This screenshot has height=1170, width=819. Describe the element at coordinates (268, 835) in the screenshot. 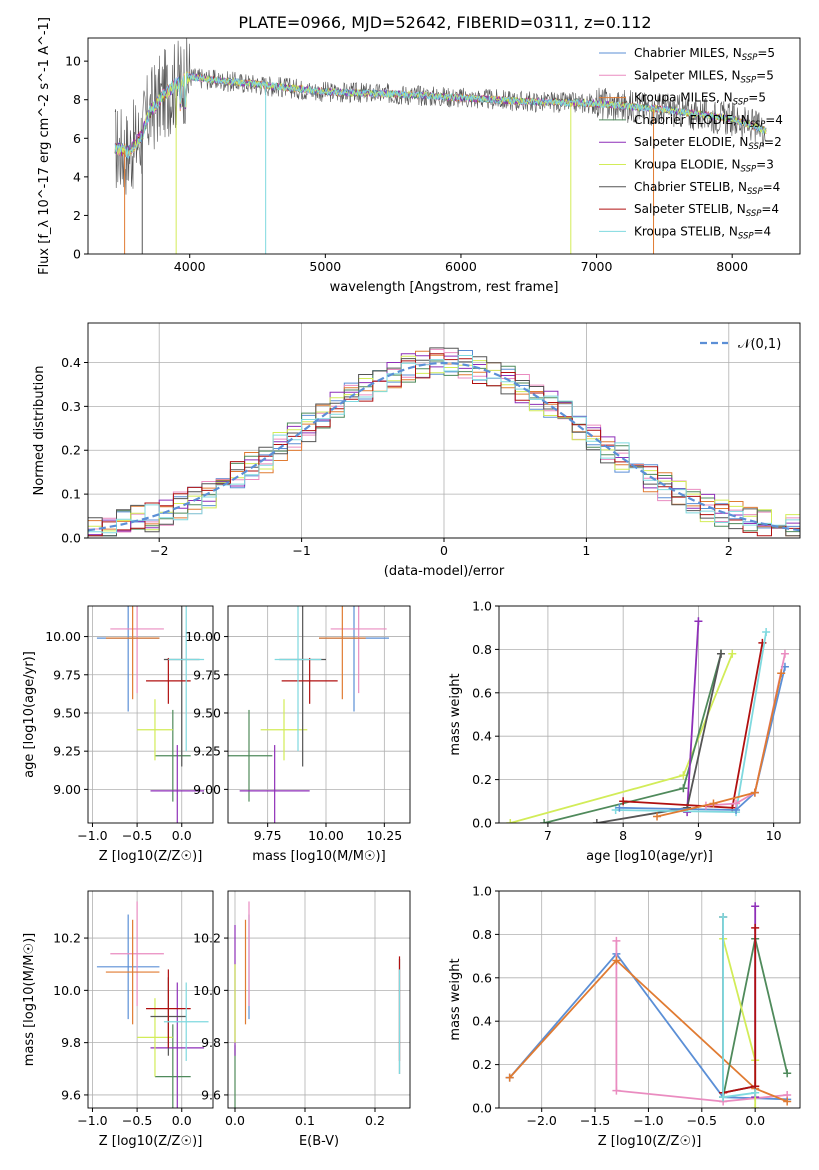

I see `x-tick-label: 9.75` at that location.